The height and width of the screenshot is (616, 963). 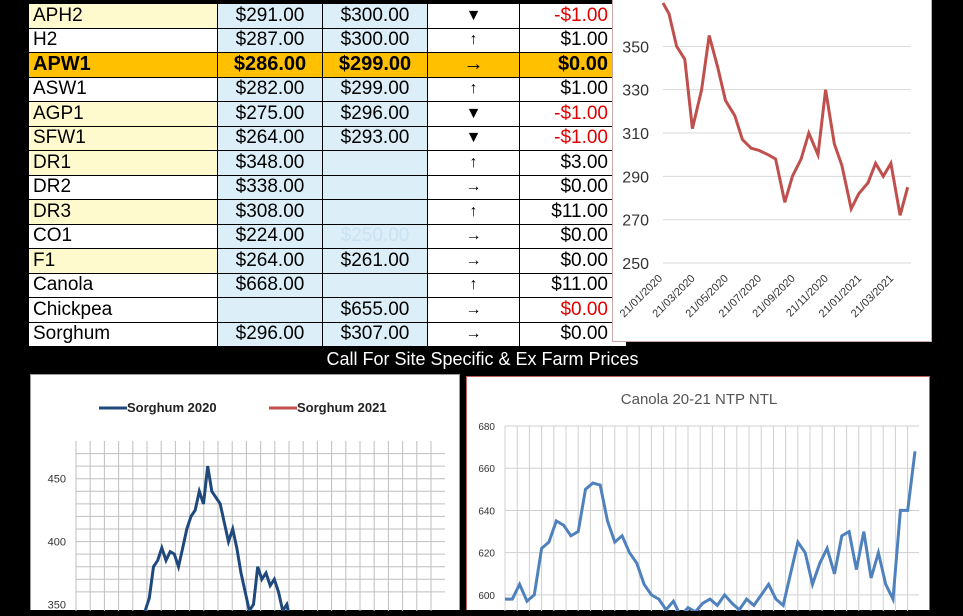 What do you see at coordinates (123, 138) in the screenshot?
I see `grade-cell: SFW1` at bounding box center [123, 138].